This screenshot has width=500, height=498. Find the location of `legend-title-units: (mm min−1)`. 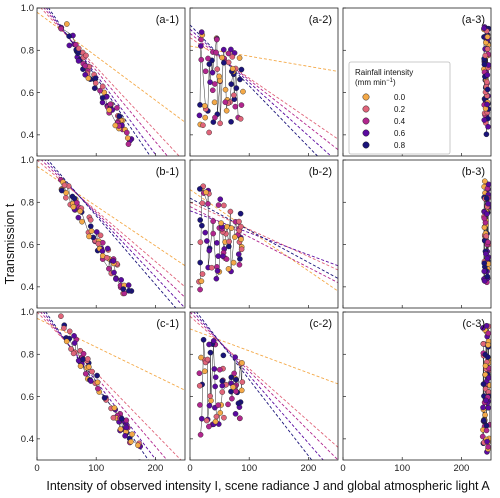

legend-title-units: (mm min−1) is located at coordinates (375, 82).